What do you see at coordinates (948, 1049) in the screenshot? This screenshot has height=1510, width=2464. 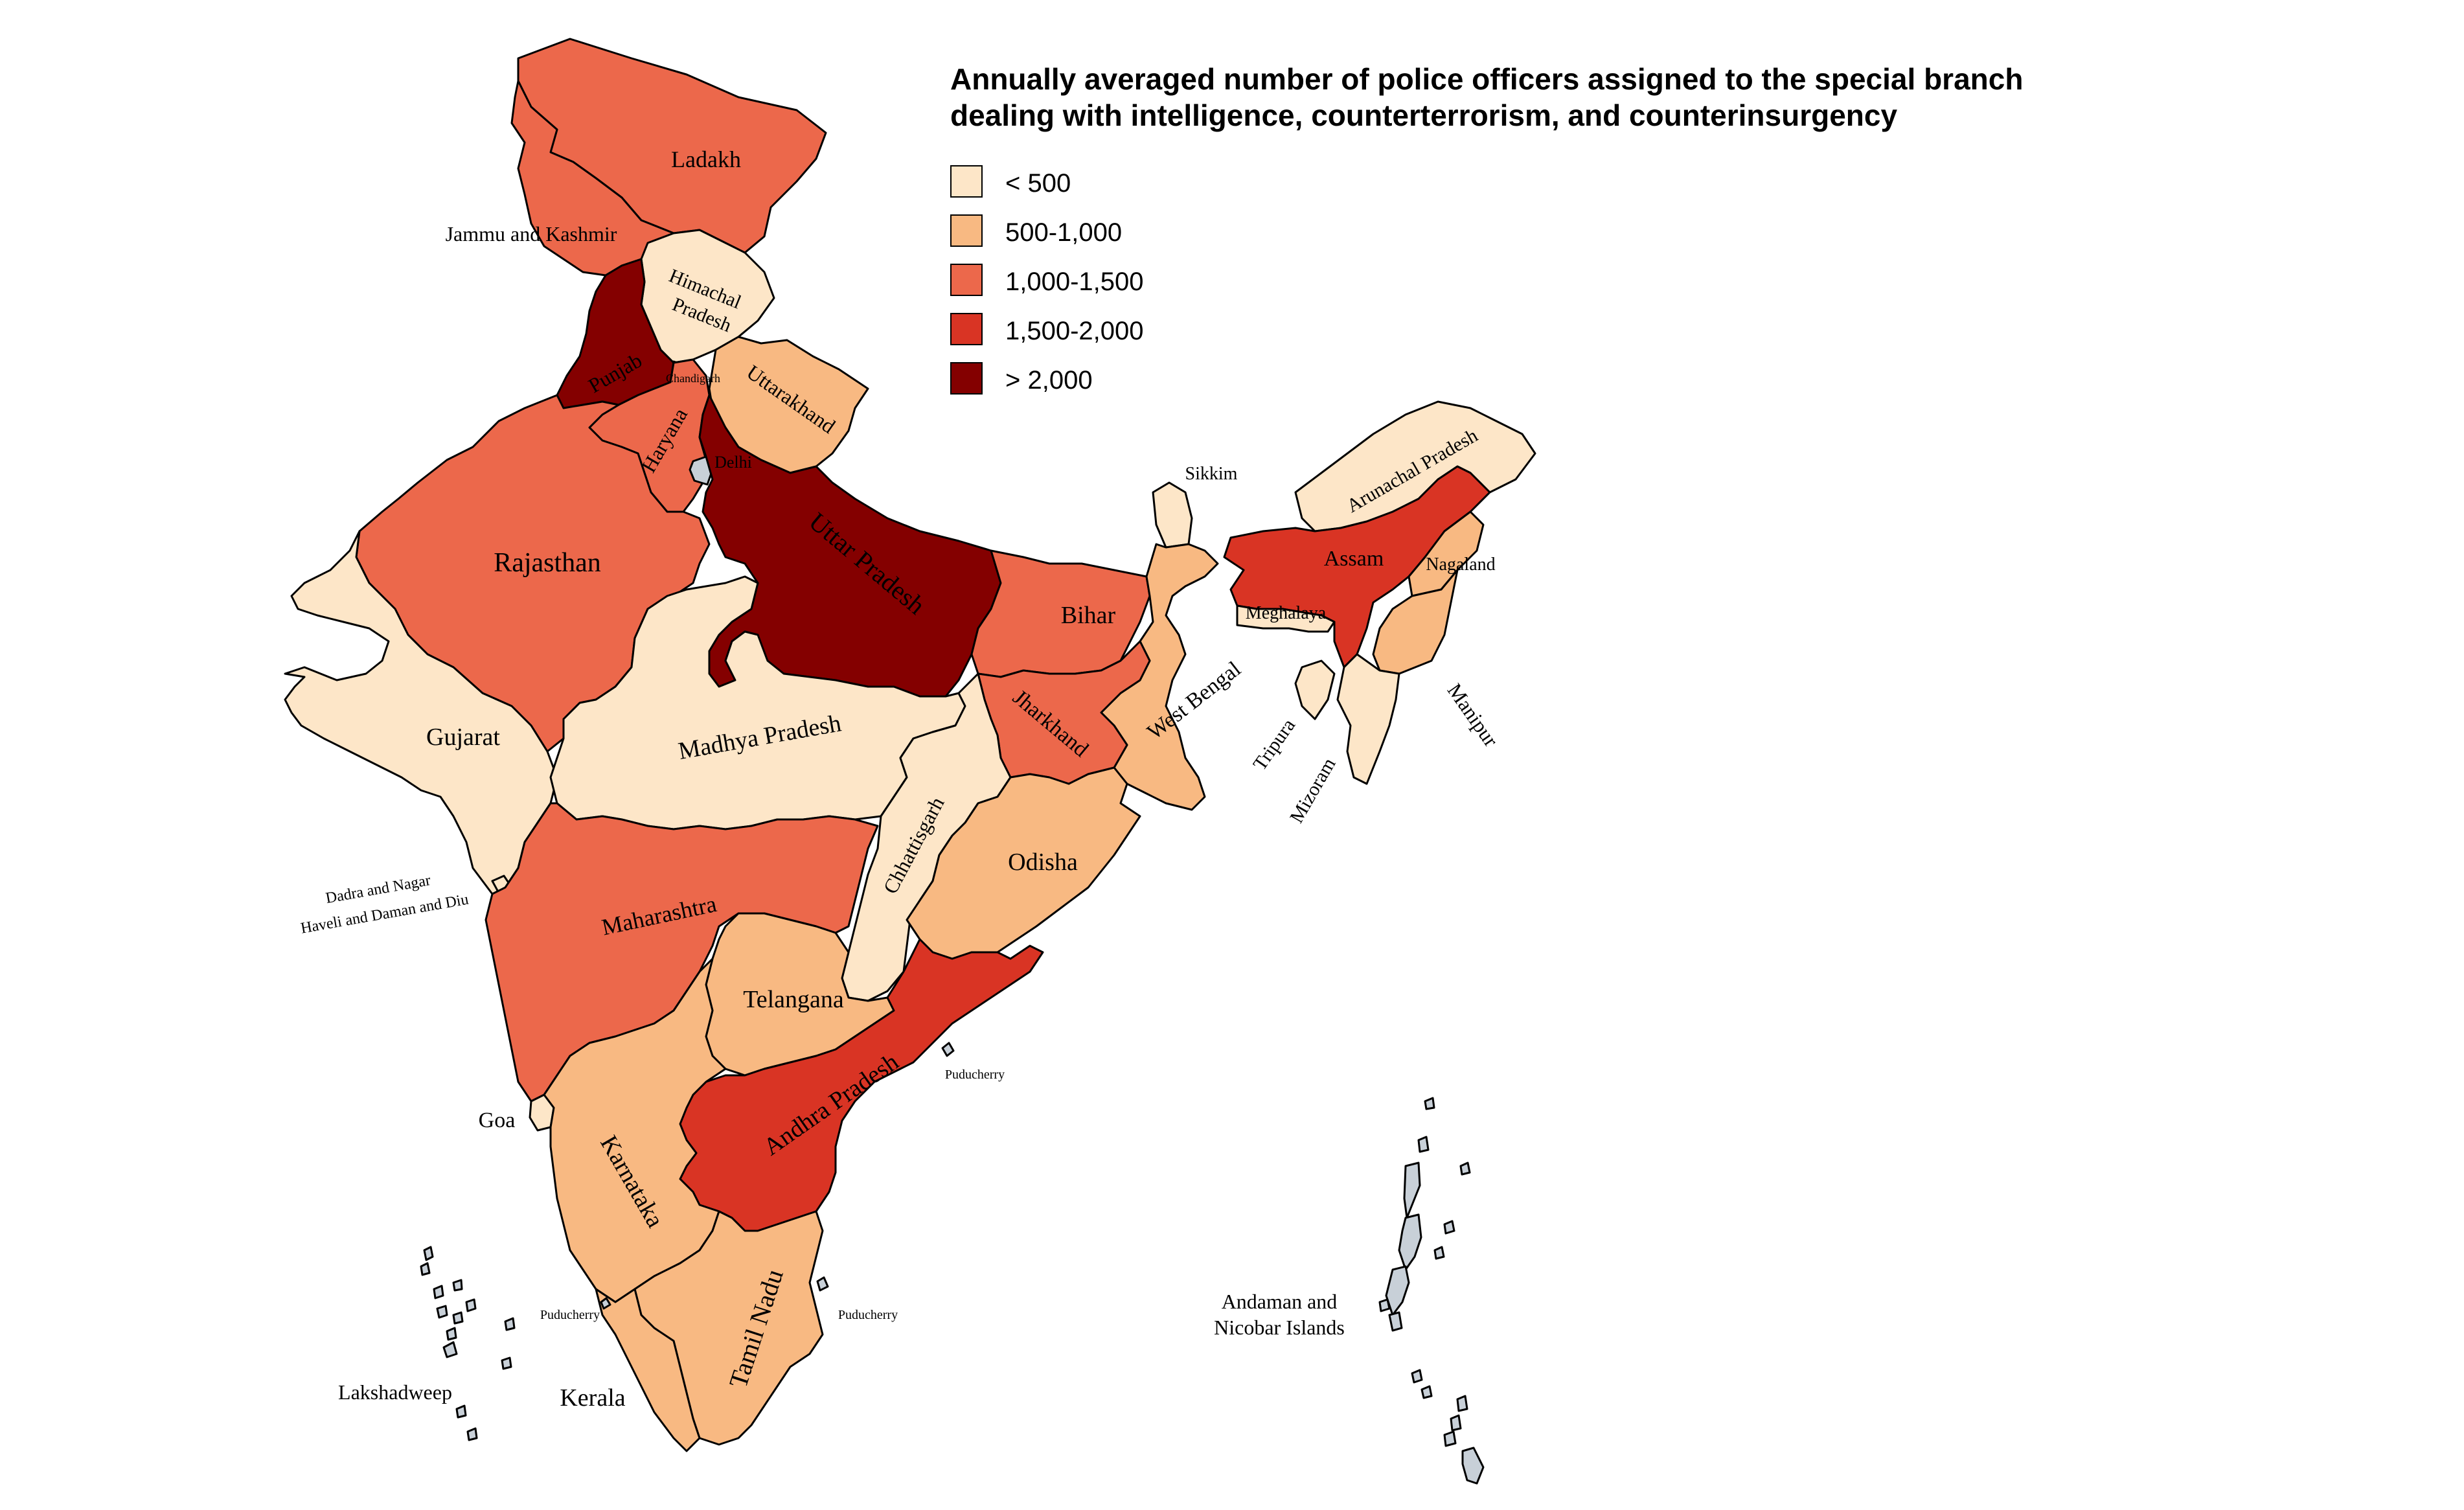 I see `region-puducherry-yanam` at bounding box center [948, 1049].